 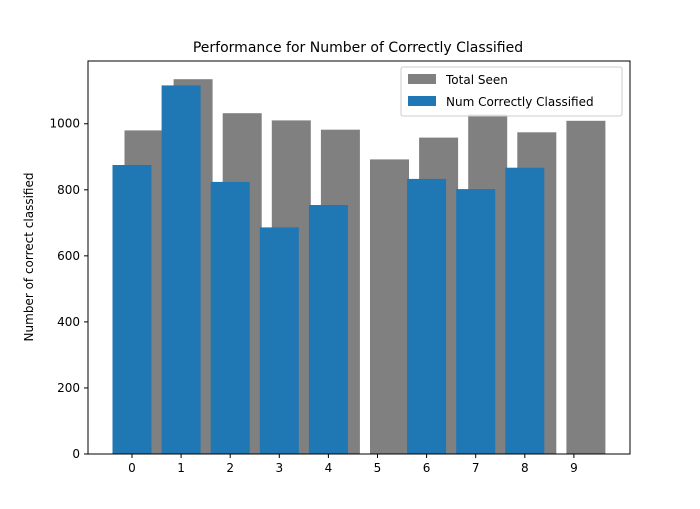 What do you see at coordinates (329, 468) in the screenshot?
I see `x-tick-label-4: 4` at bounding box center [329, 468].